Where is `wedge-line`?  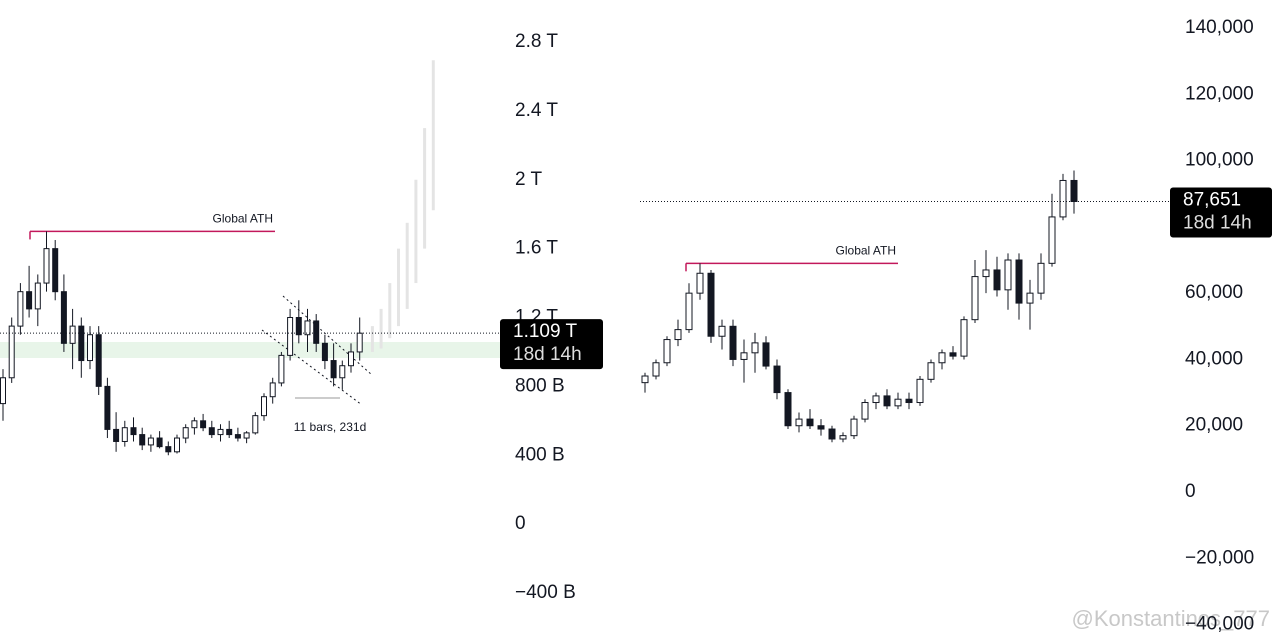
wedge-line is located at coordinates (312, 367).